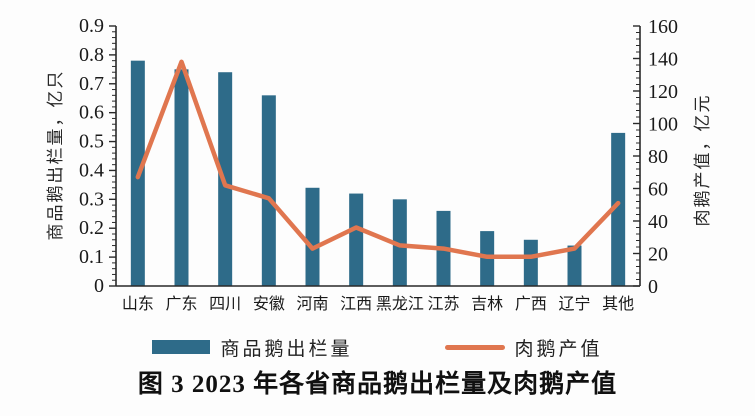 This screenshot has width=755, height=416. What do you see at coordinates (55, 155) in the screenshot?
I see `left-axis-title: 商品鹅出栏量，亿只` at bounding box center [55, 155].